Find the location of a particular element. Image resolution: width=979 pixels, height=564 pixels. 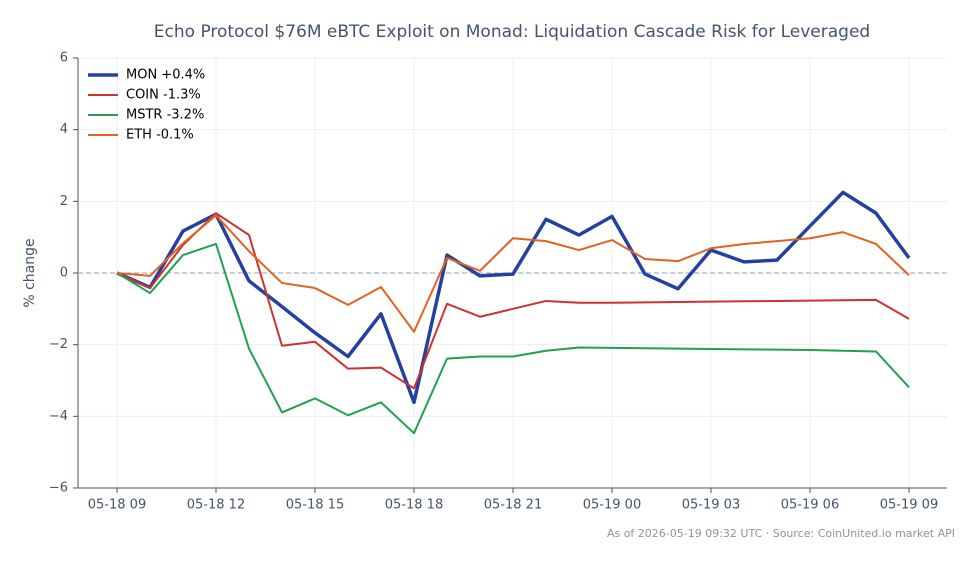

legend-label: MSTR -3.2% is located at coordinates (165, 115).